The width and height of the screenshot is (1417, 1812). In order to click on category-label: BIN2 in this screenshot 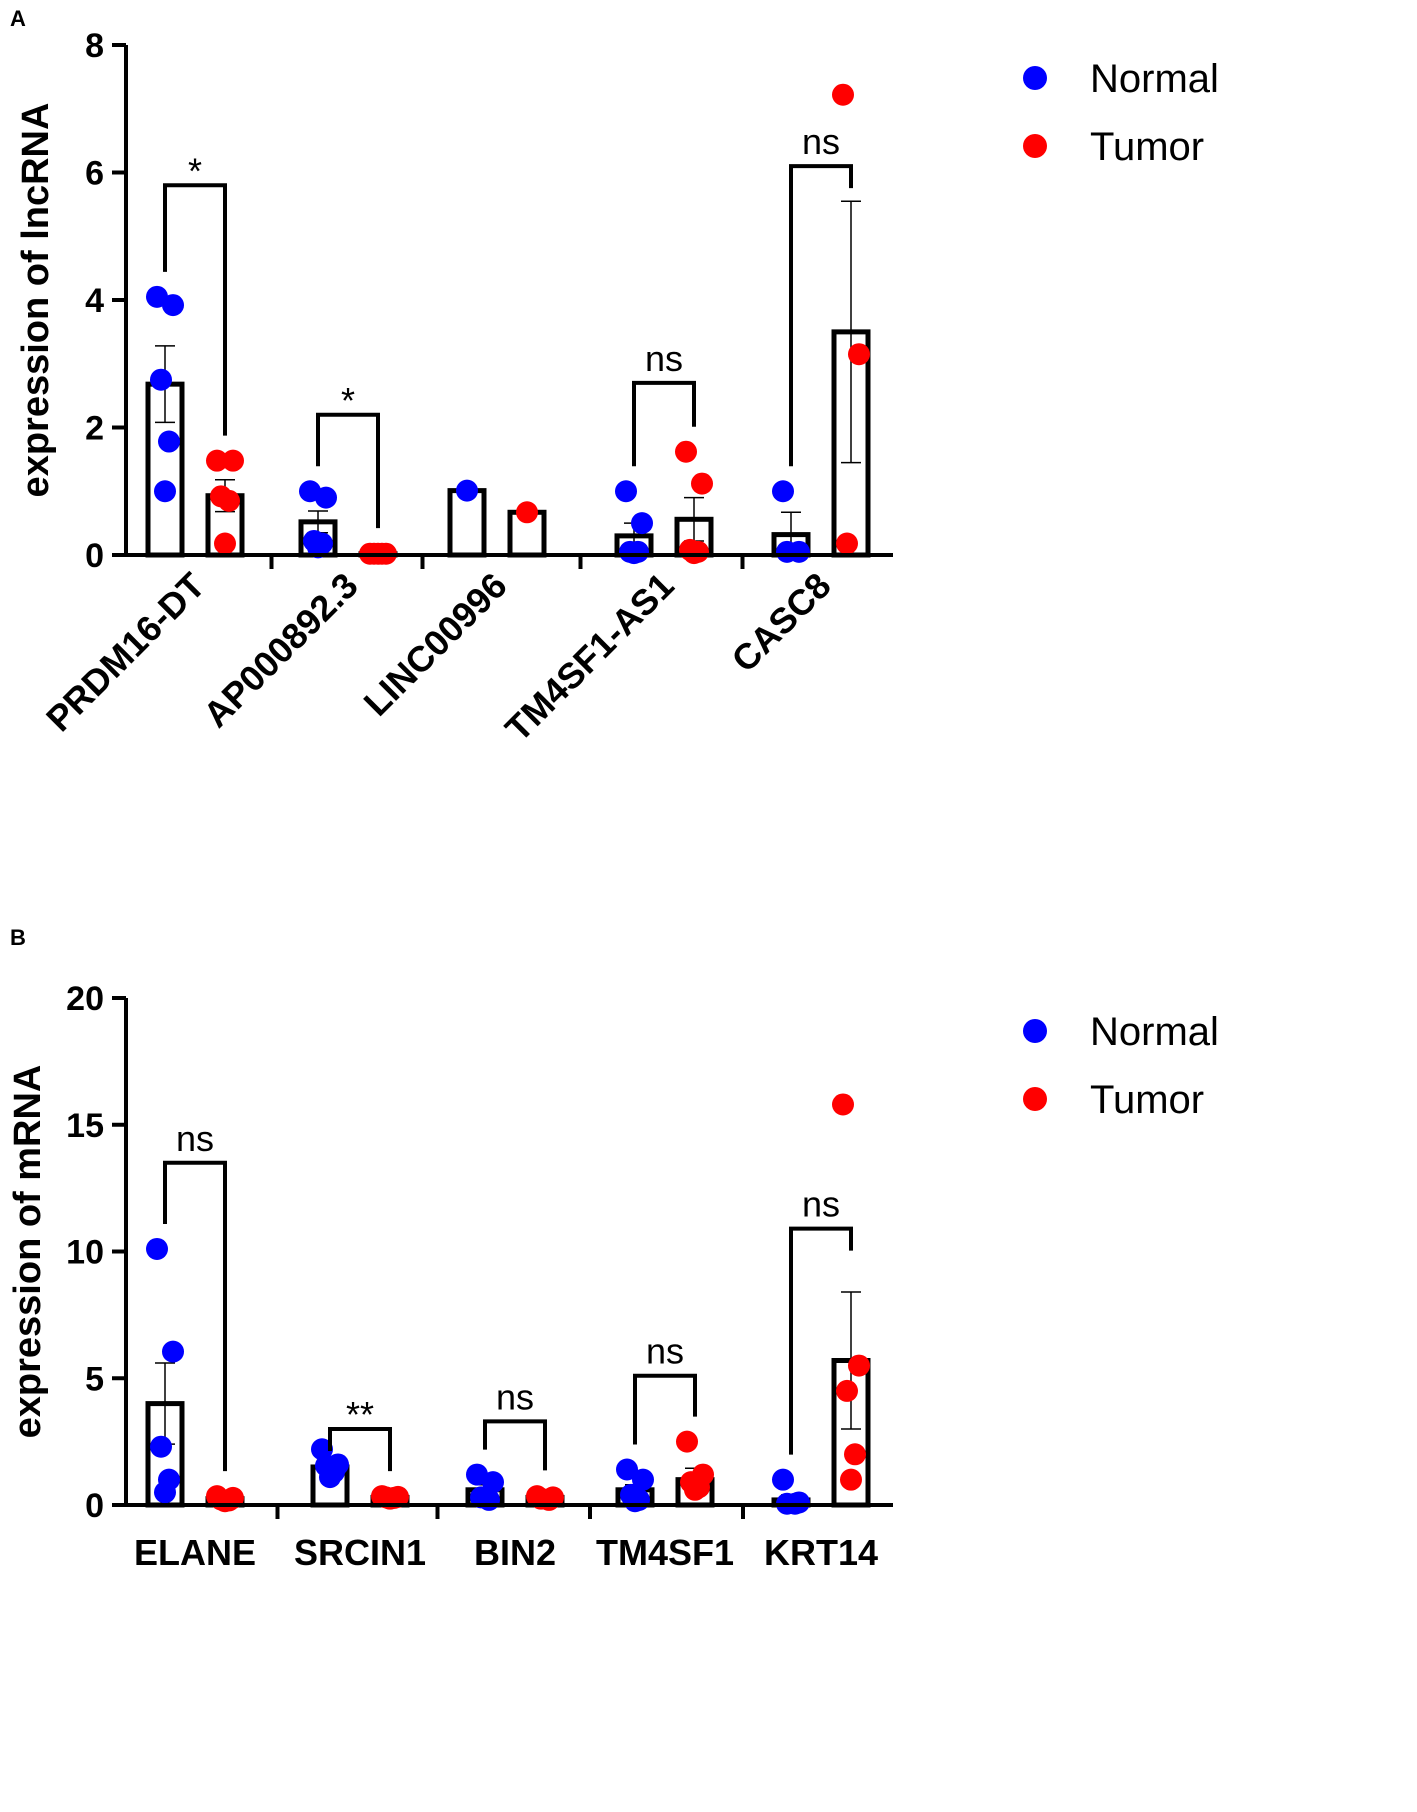, I will do `click(515, 1552)`.